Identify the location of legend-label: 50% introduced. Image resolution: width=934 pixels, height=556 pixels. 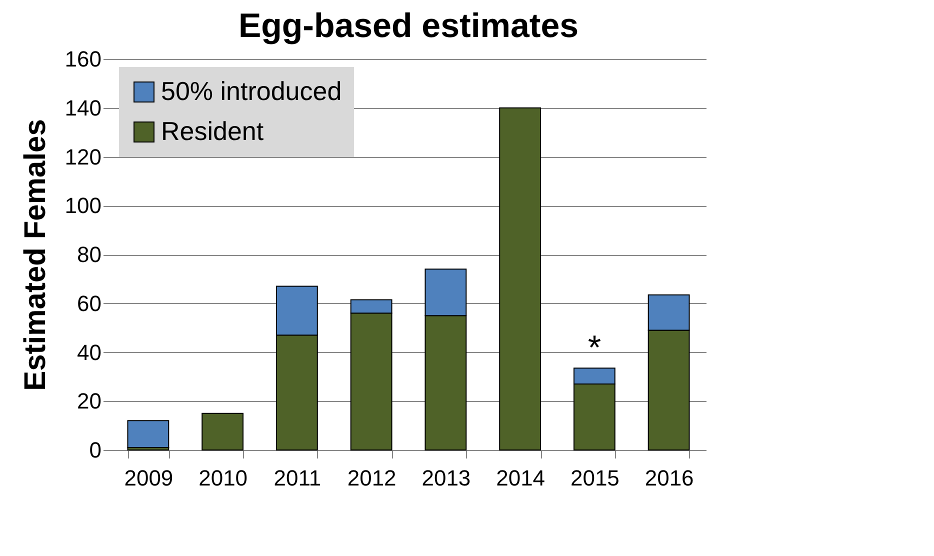
(251, 91).